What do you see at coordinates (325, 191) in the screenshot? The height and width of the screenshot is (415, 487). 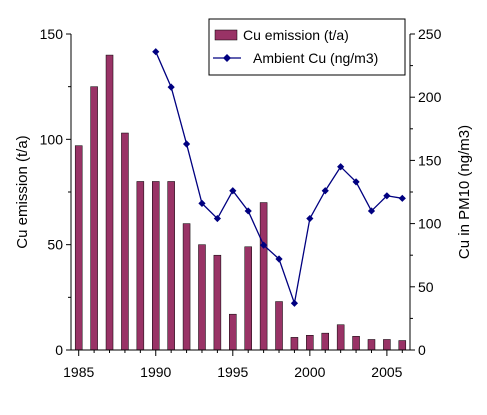 I see `ambient-point-2001` at bounding box center [325, 191].